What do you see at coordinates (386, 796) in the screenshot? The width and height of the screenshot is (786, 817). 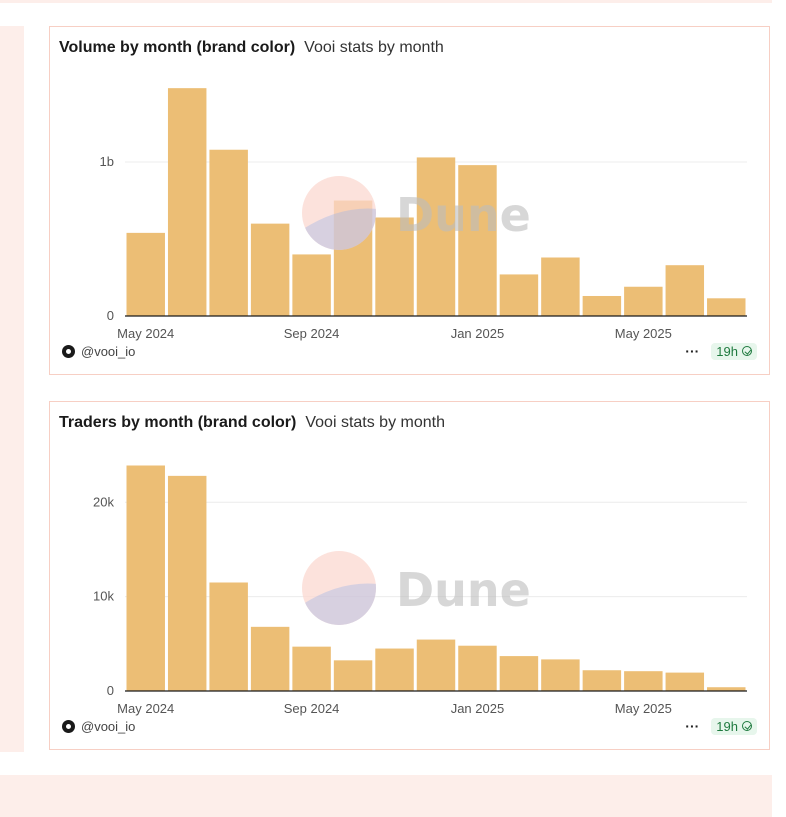 I see `bottom-panel-edge` at bounding box center [386, 796].